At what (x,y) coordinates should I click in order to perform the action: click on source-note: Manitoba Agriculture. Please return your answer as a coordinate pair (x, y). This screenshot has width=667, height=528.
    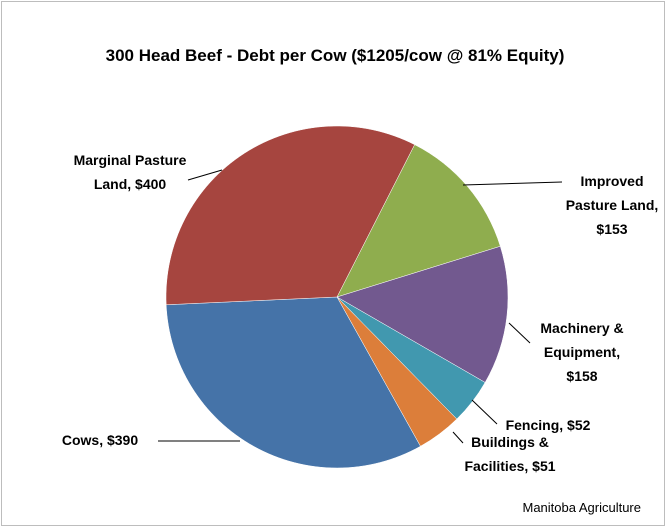
    Looking at the image, I should click on (581, 507).